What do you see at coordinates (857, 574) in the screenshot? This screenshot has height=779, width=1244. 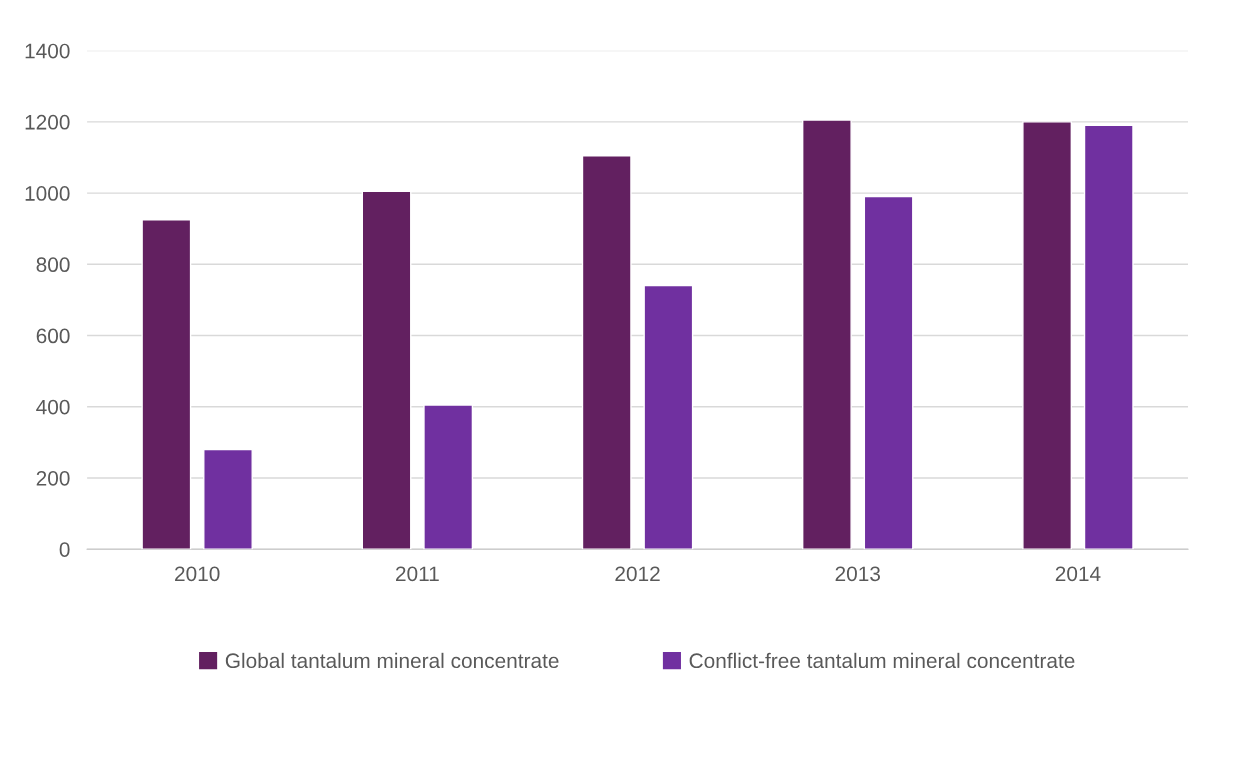 I see `x-tick-label: 2013` at bounding box center [857, 574].